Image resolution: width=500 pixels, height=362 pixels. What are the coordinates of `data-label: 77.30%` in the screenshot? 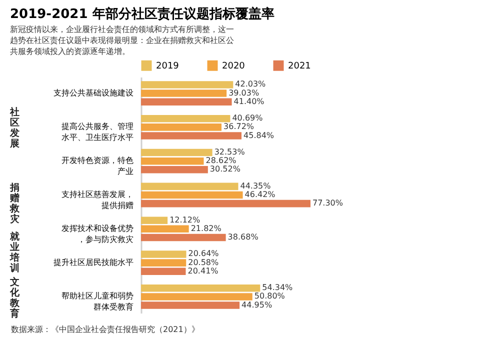 It's located at (328, 203).